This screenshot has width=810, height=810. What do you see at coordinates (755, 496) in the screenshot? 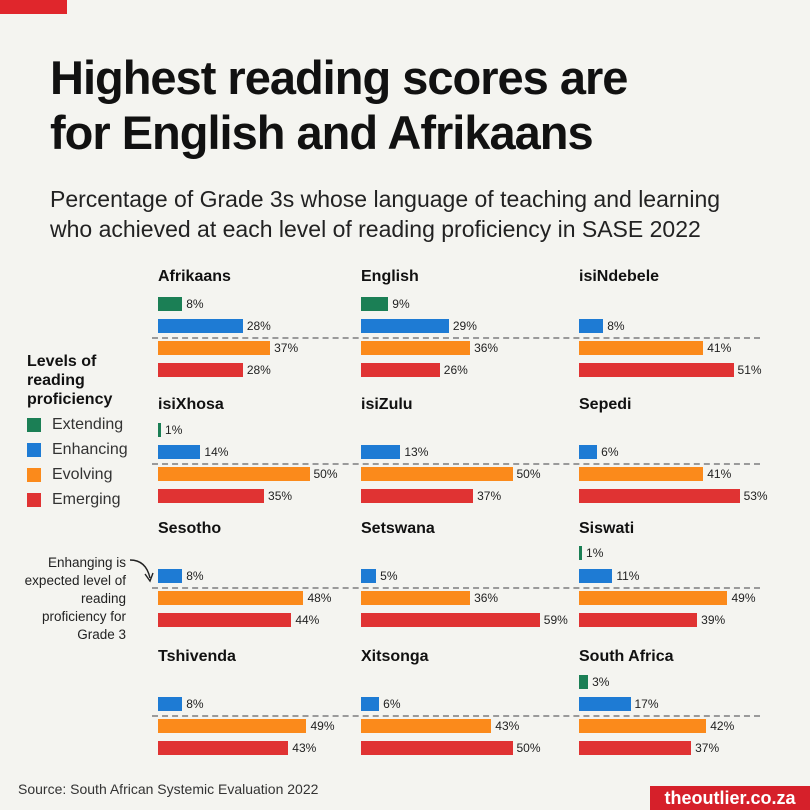
I see `value-label-emerging: 53%` at bounding box center [755, 496].